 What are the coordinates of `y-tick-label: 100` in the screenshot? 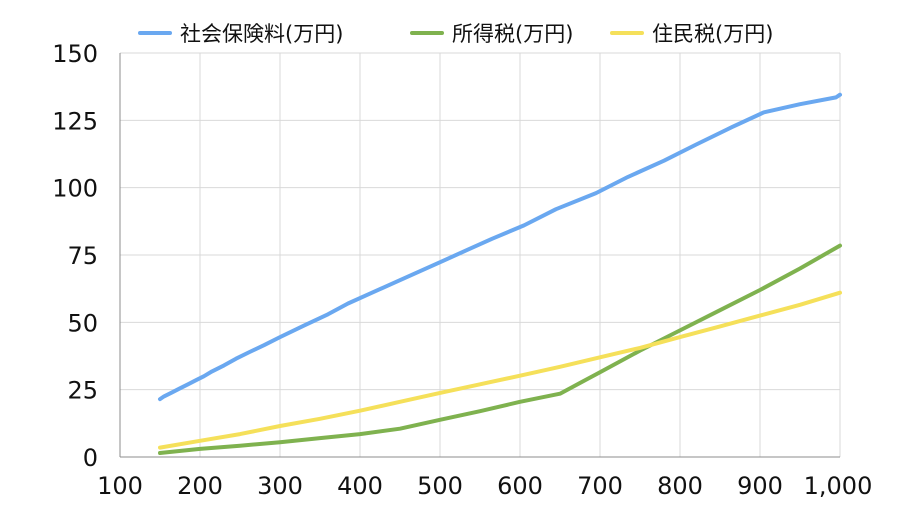 It's located at (75, 189).